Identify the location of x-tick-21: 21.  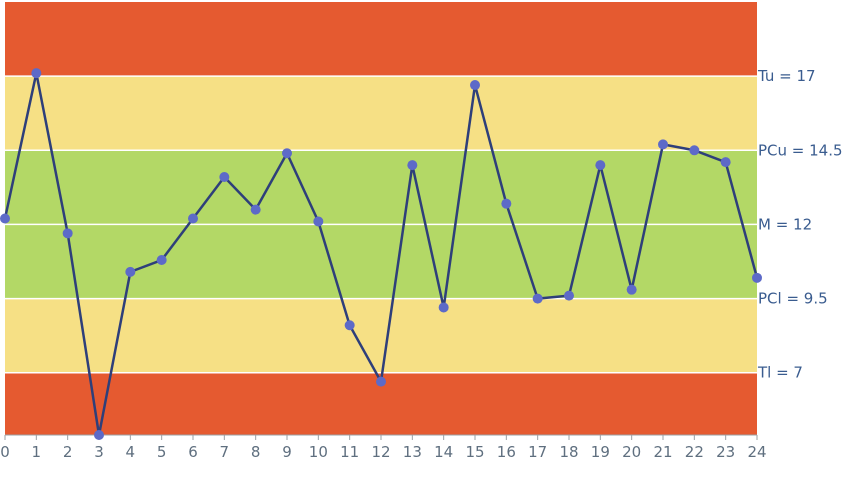
(663, 448).